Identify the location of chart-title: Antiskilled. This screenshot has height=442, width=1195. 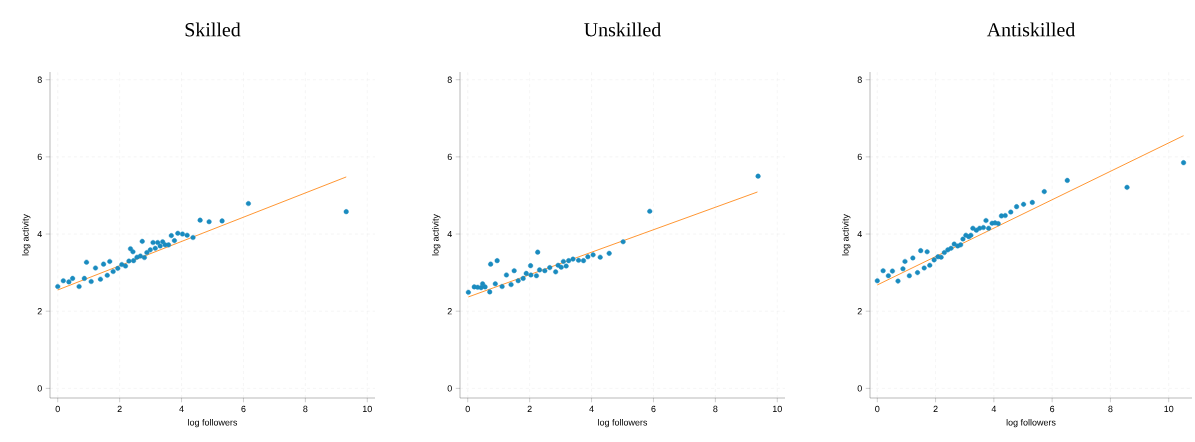
(1031, 29).